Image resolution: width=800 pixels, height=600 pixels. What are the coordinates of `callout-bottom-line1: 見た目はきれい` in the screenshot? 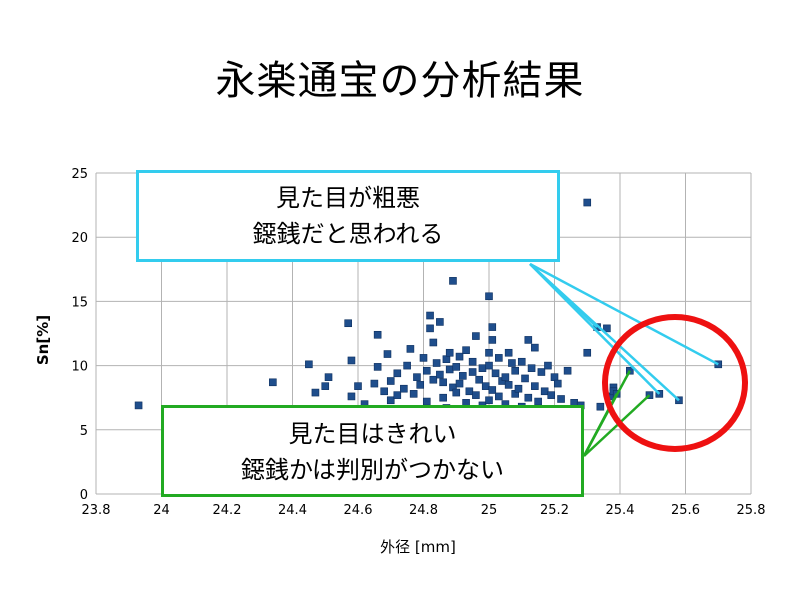 It's located at (372, 434).